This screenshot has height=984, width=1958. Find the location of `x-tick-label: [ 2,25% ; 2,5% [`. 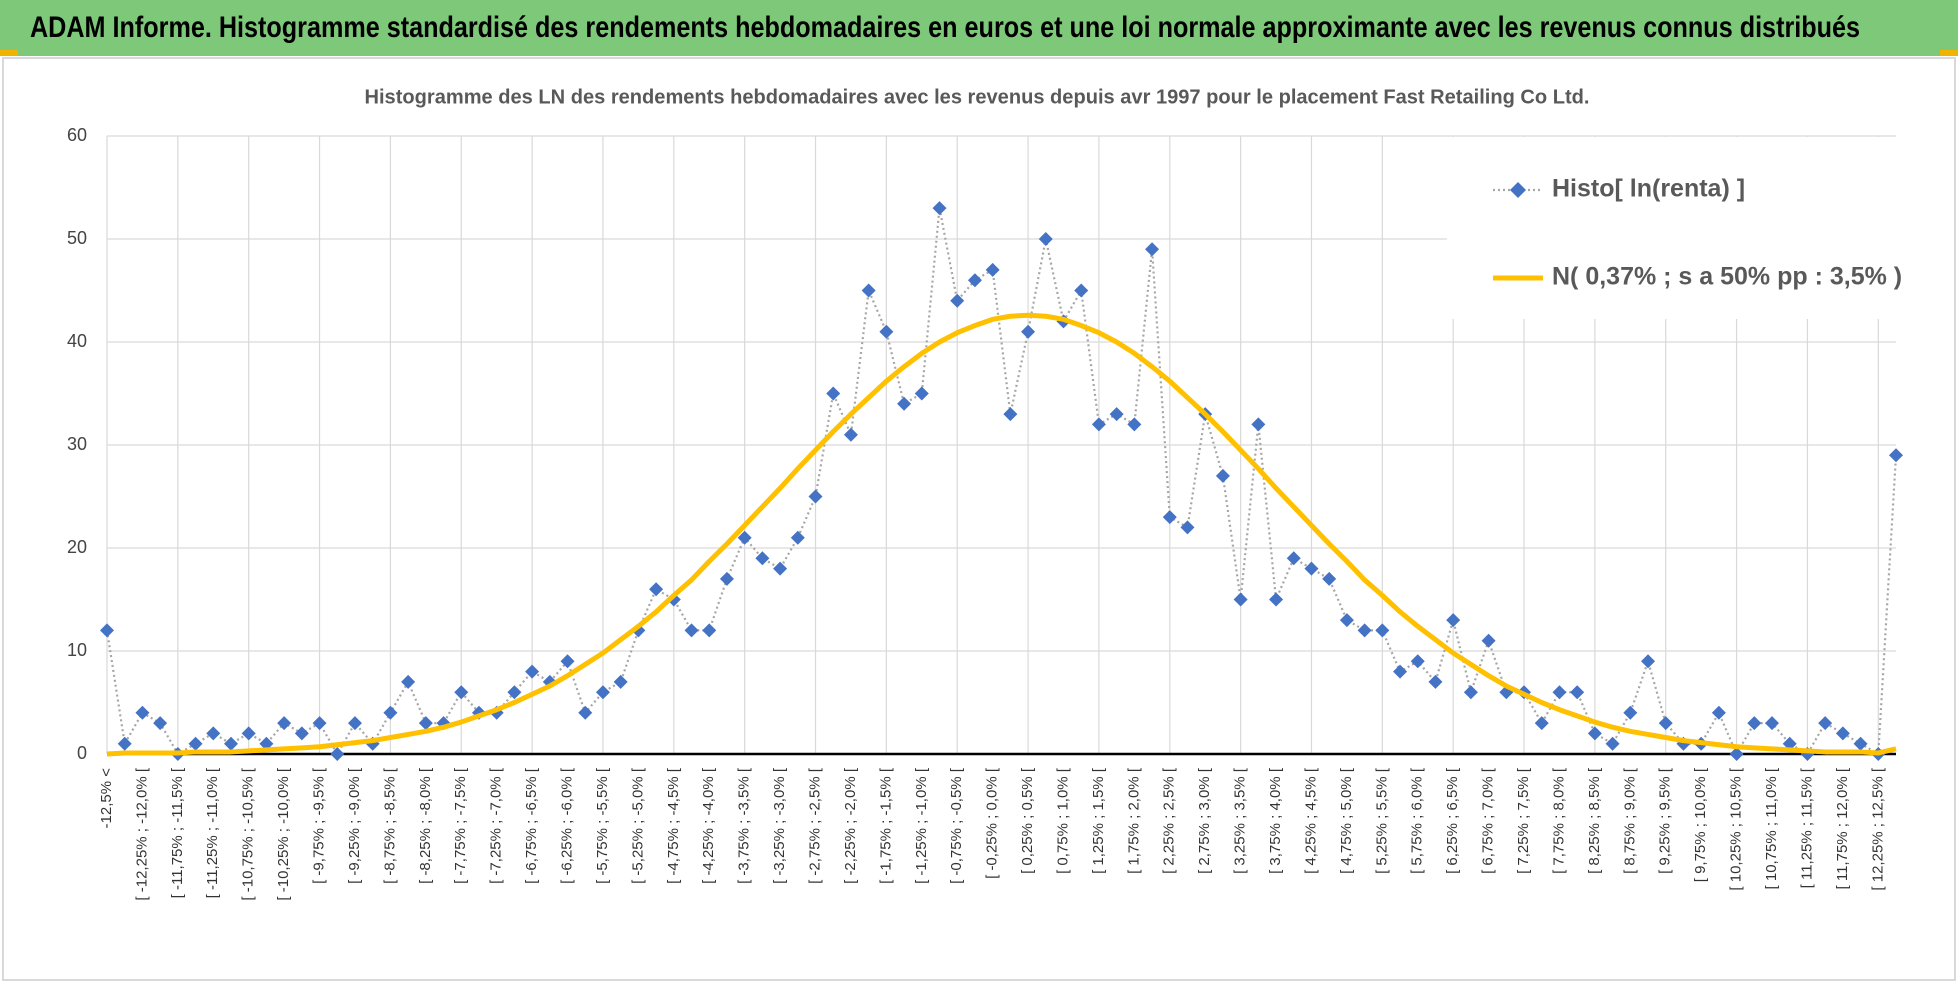

x-tick-label: [ 2,25% ; 2,5% [ is located at coordinates (1169, 820).